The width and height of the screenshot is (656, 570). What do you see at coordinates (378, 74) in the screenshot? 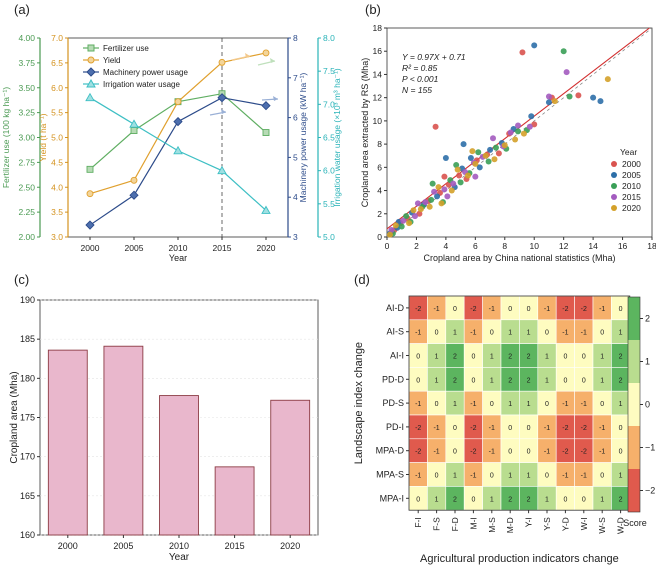
I see `y-tick-label: 14` at bounding box center [378, 74].